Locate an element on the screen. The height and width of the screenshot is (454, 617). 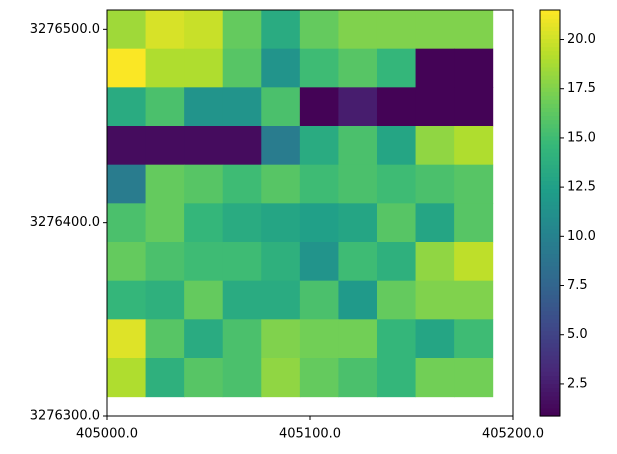
colorbar-tick-label: 5.0 is located at coordinates (577, 334).